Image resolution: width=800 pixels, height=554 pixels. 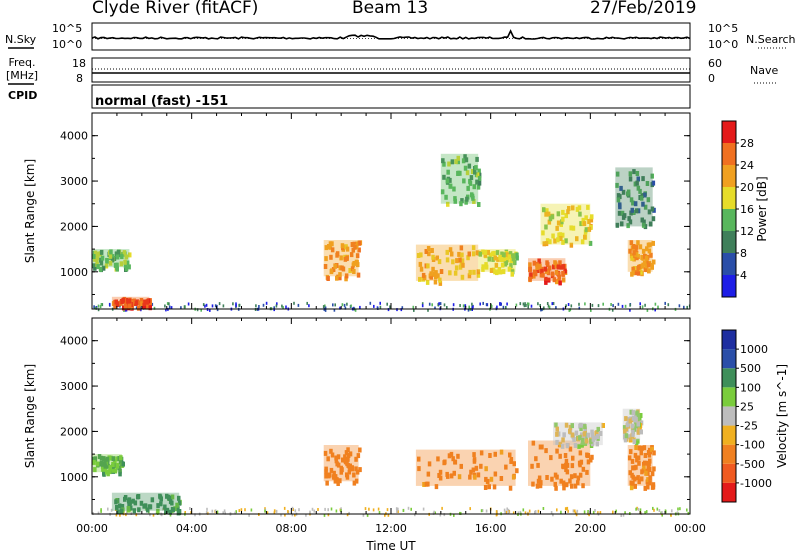 What do you see at coordinates (743, 253) in the screenshot?
I see `power-colorbar-label: 8` at bounding box center [743, 253].